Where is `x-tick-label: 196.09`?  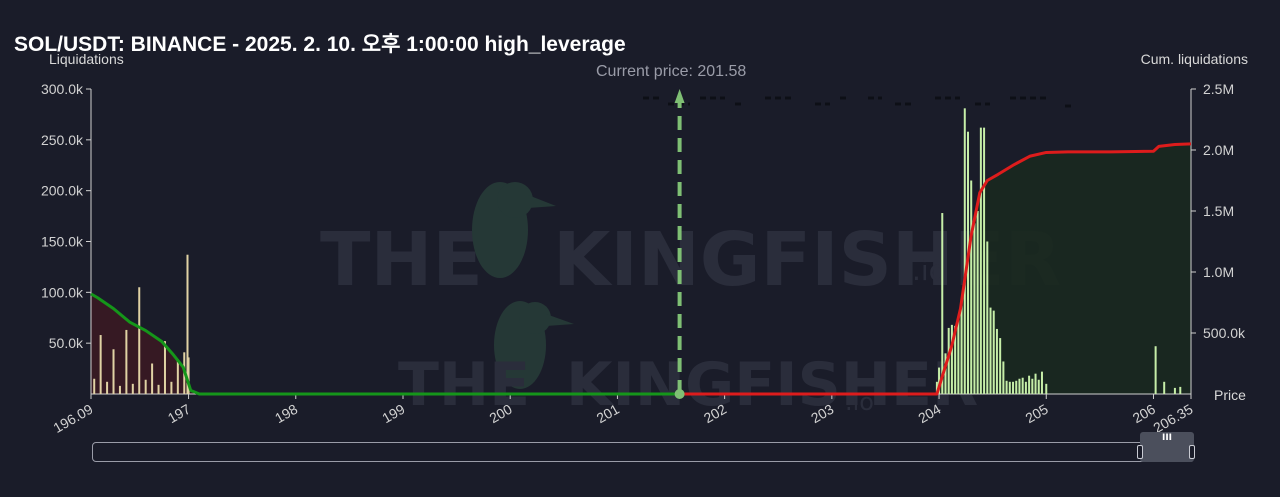 x-tick-label: 196.09 is located at coordinates (72, 418).